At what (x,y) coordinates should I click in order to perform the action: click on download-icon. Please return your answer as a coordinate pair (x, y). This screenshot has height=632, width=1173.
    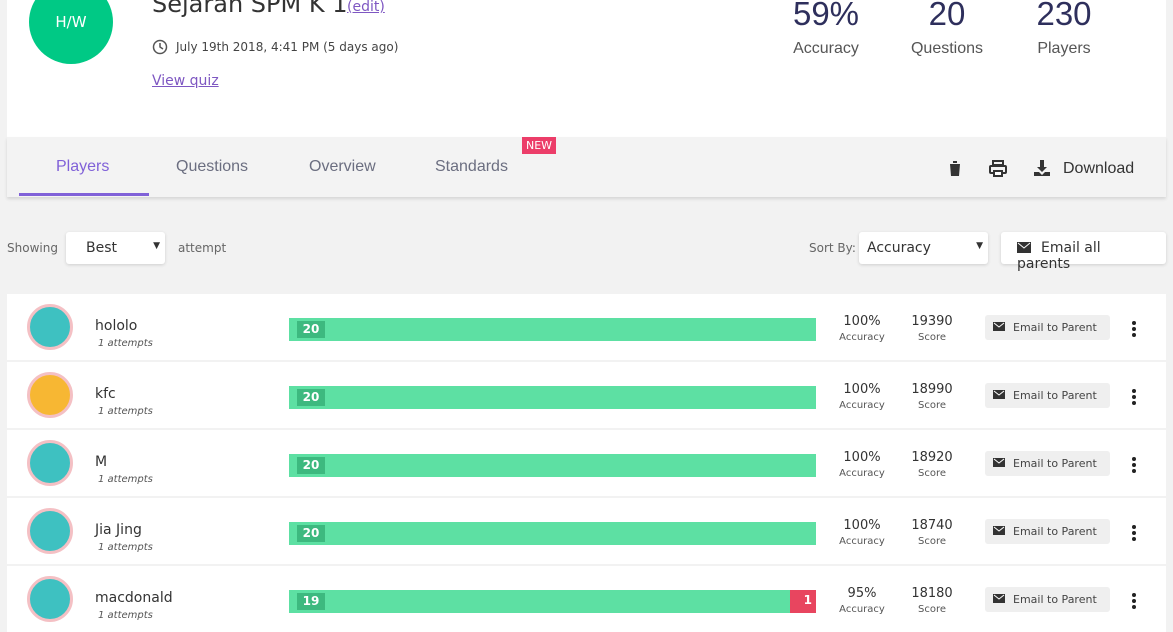
    Looking at the image, I should click on (1042, 168).